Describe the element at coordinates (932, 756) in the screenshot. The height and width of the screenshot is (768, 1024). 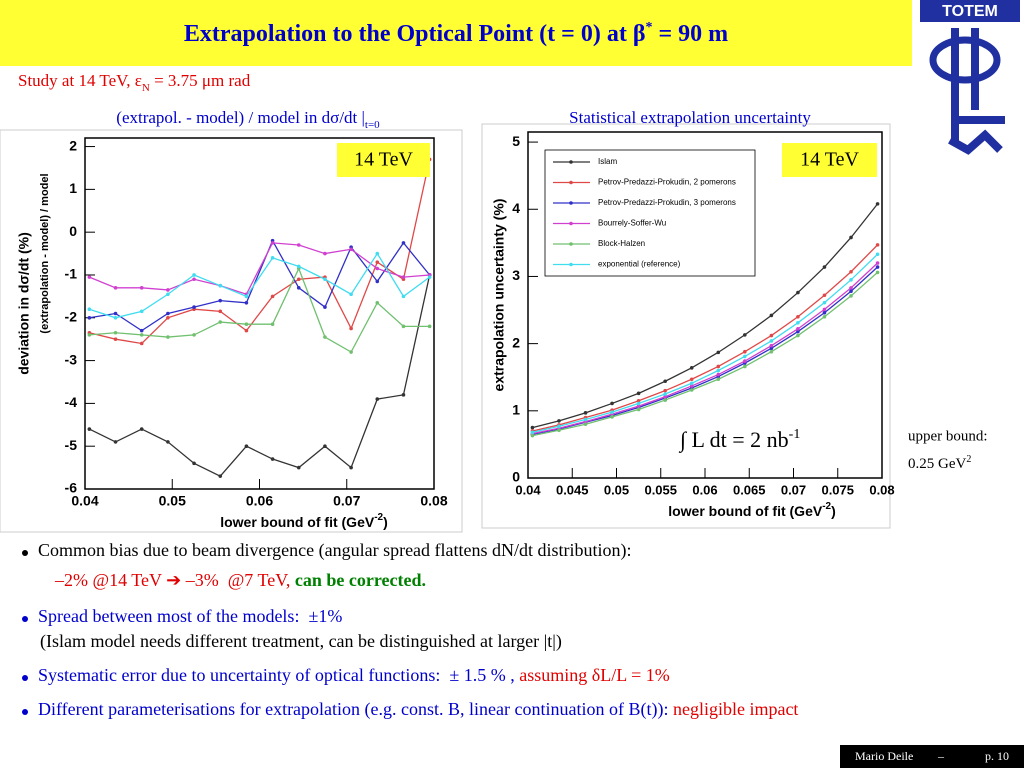
I see `footer-band` at that location.